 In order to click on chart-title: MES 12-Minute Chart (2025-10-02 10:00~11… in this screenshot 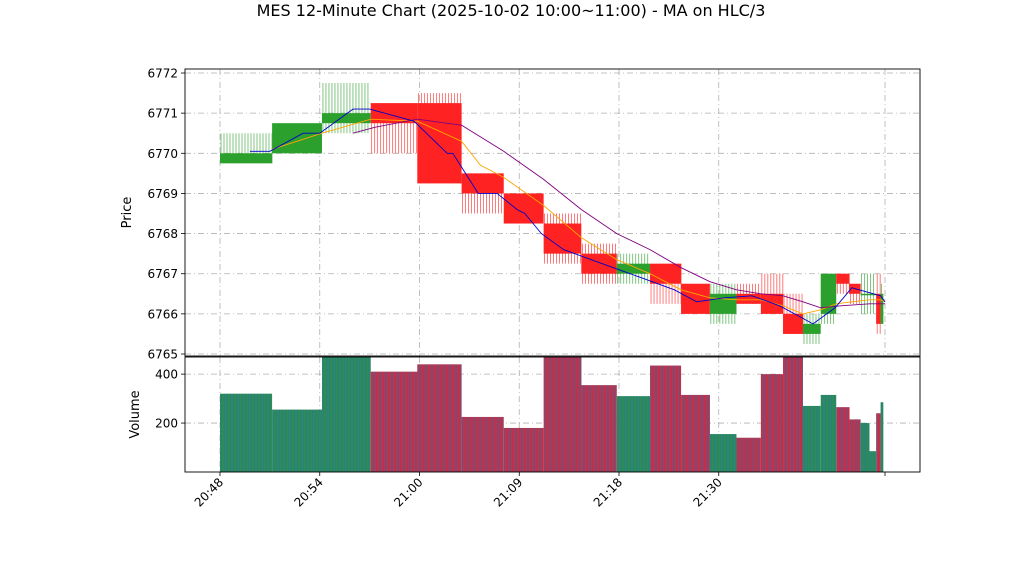, I will do `click(511, 10)`.